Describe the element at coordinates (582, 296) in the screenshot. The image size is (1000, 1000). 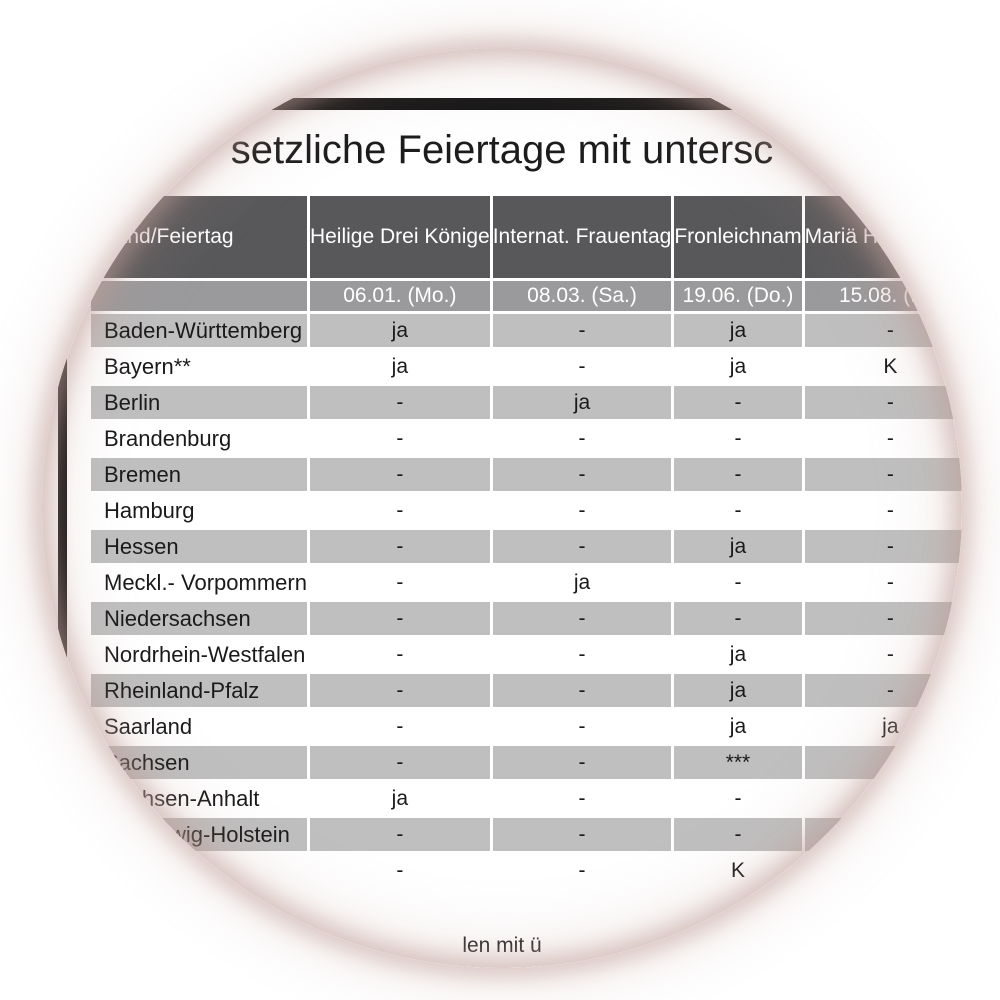
I see `date-cell: 08.03. (Sa.)` at that location.